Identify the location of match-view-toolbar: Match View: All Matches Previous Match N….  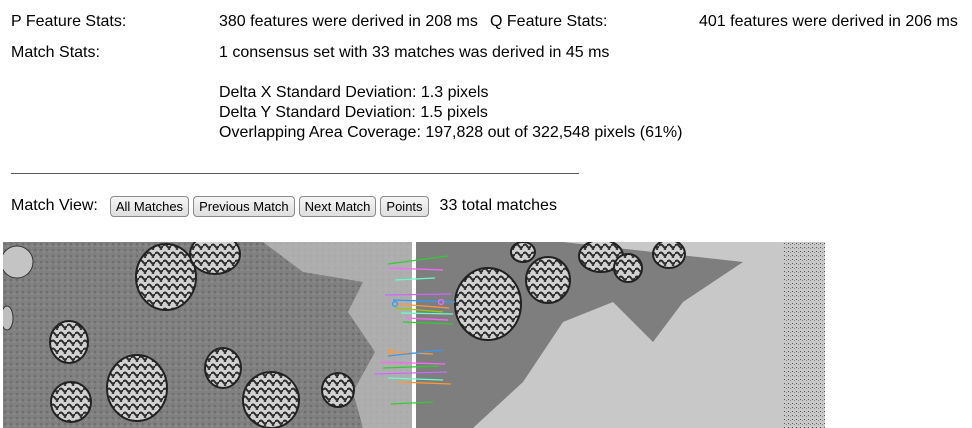
(284, 206).